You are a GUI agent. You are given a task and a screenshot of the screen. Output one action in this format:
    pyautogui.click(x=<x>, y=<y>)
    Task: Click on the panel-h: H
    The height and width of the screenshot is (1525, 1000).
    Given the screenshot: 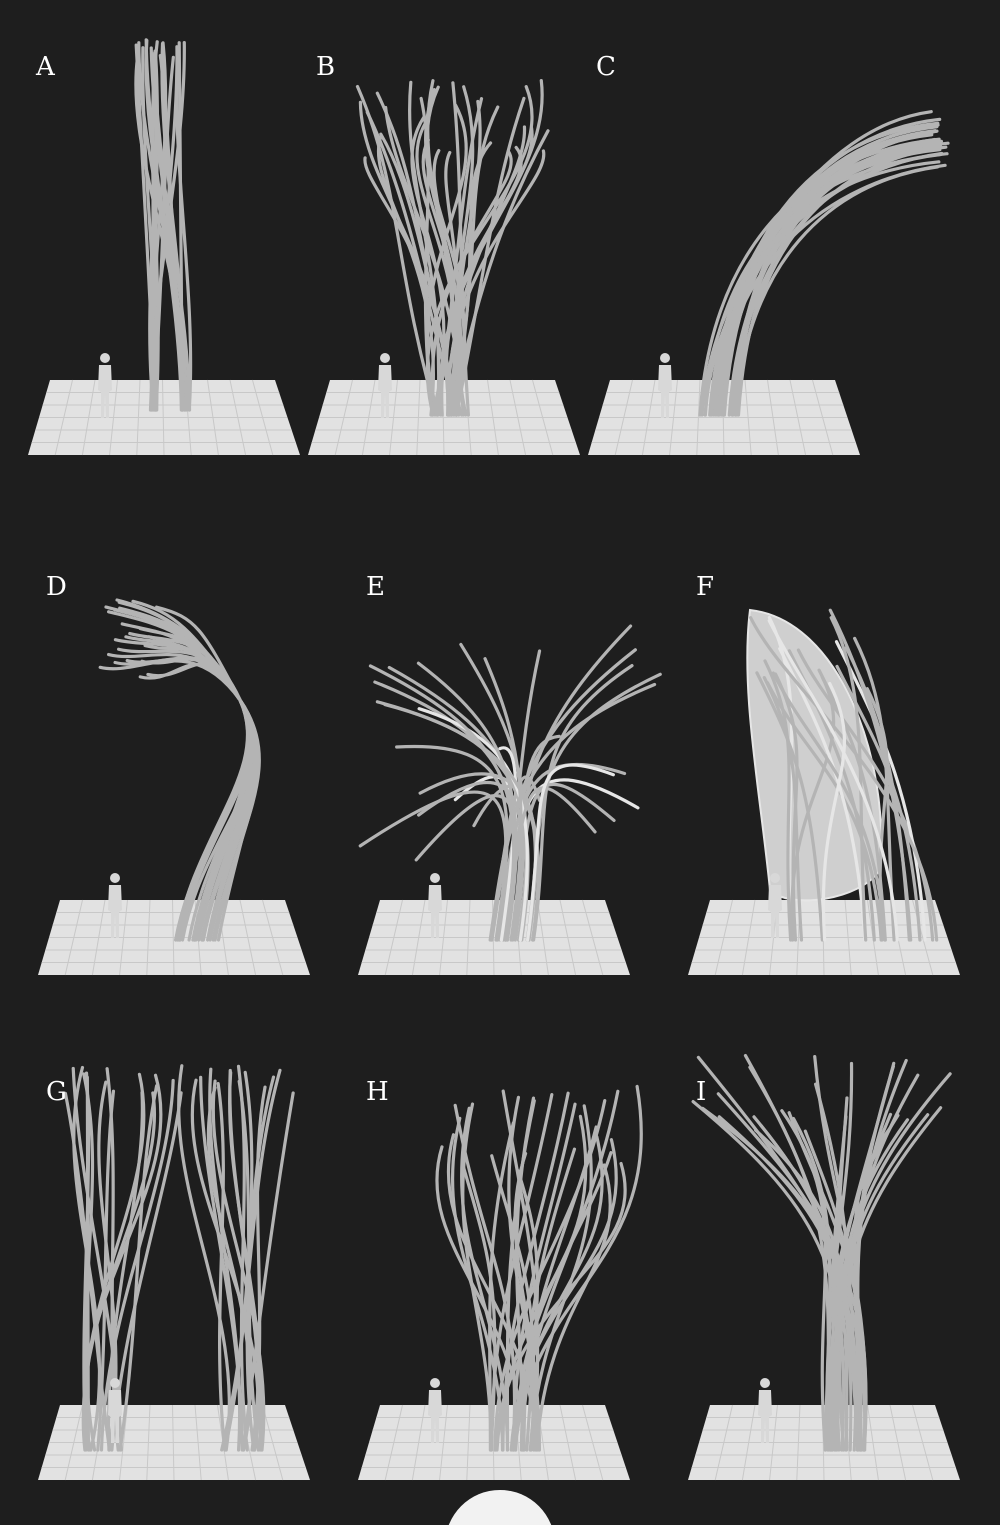 What is the action you would take?
    pyautogui.click(x=491, y=1285)
    